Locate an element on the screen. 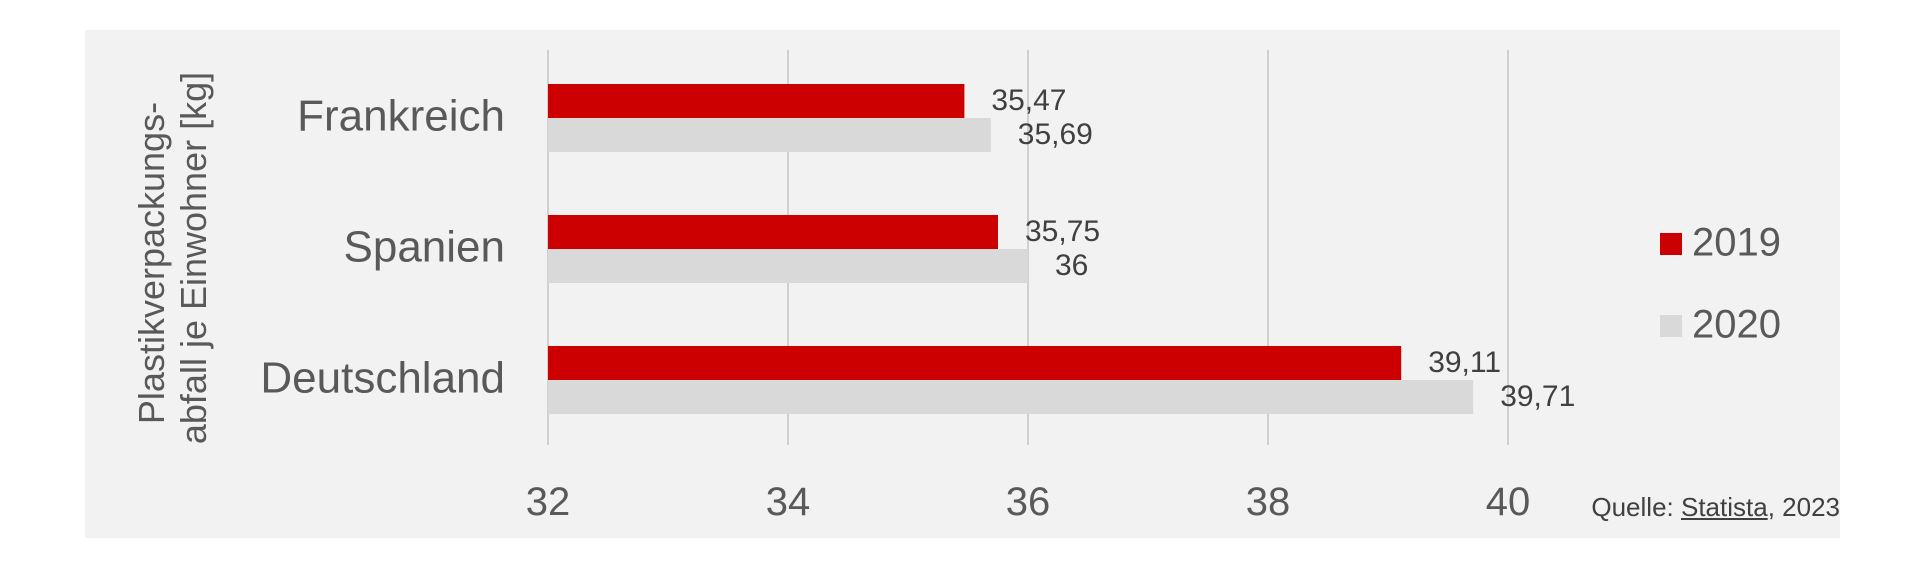  data-label: 35,75 is located at coordinates (1062, 231).